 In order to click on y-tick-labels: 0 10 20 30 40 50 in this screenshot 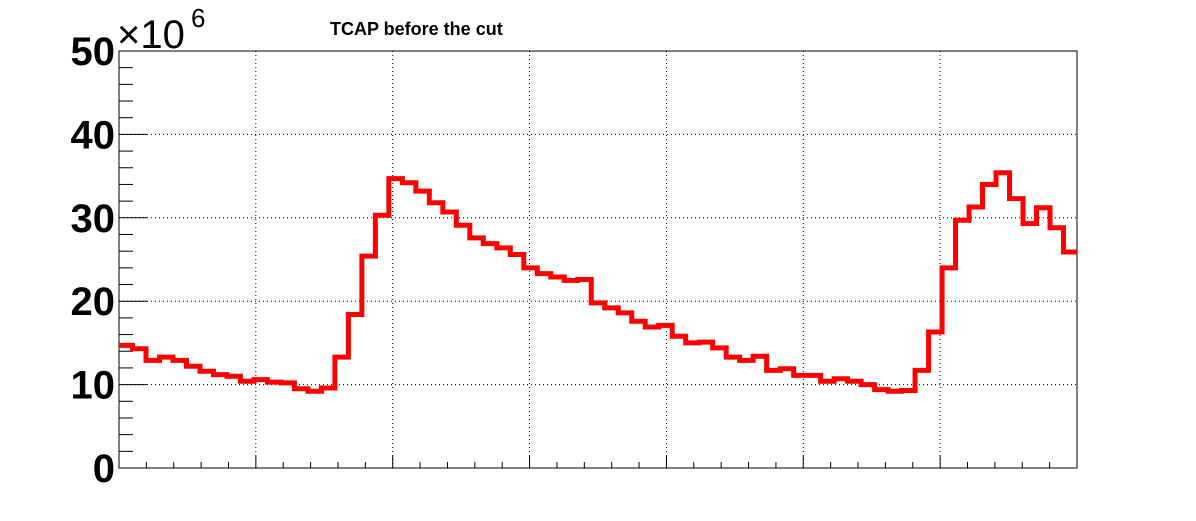, I will do `click(93, 260)`.